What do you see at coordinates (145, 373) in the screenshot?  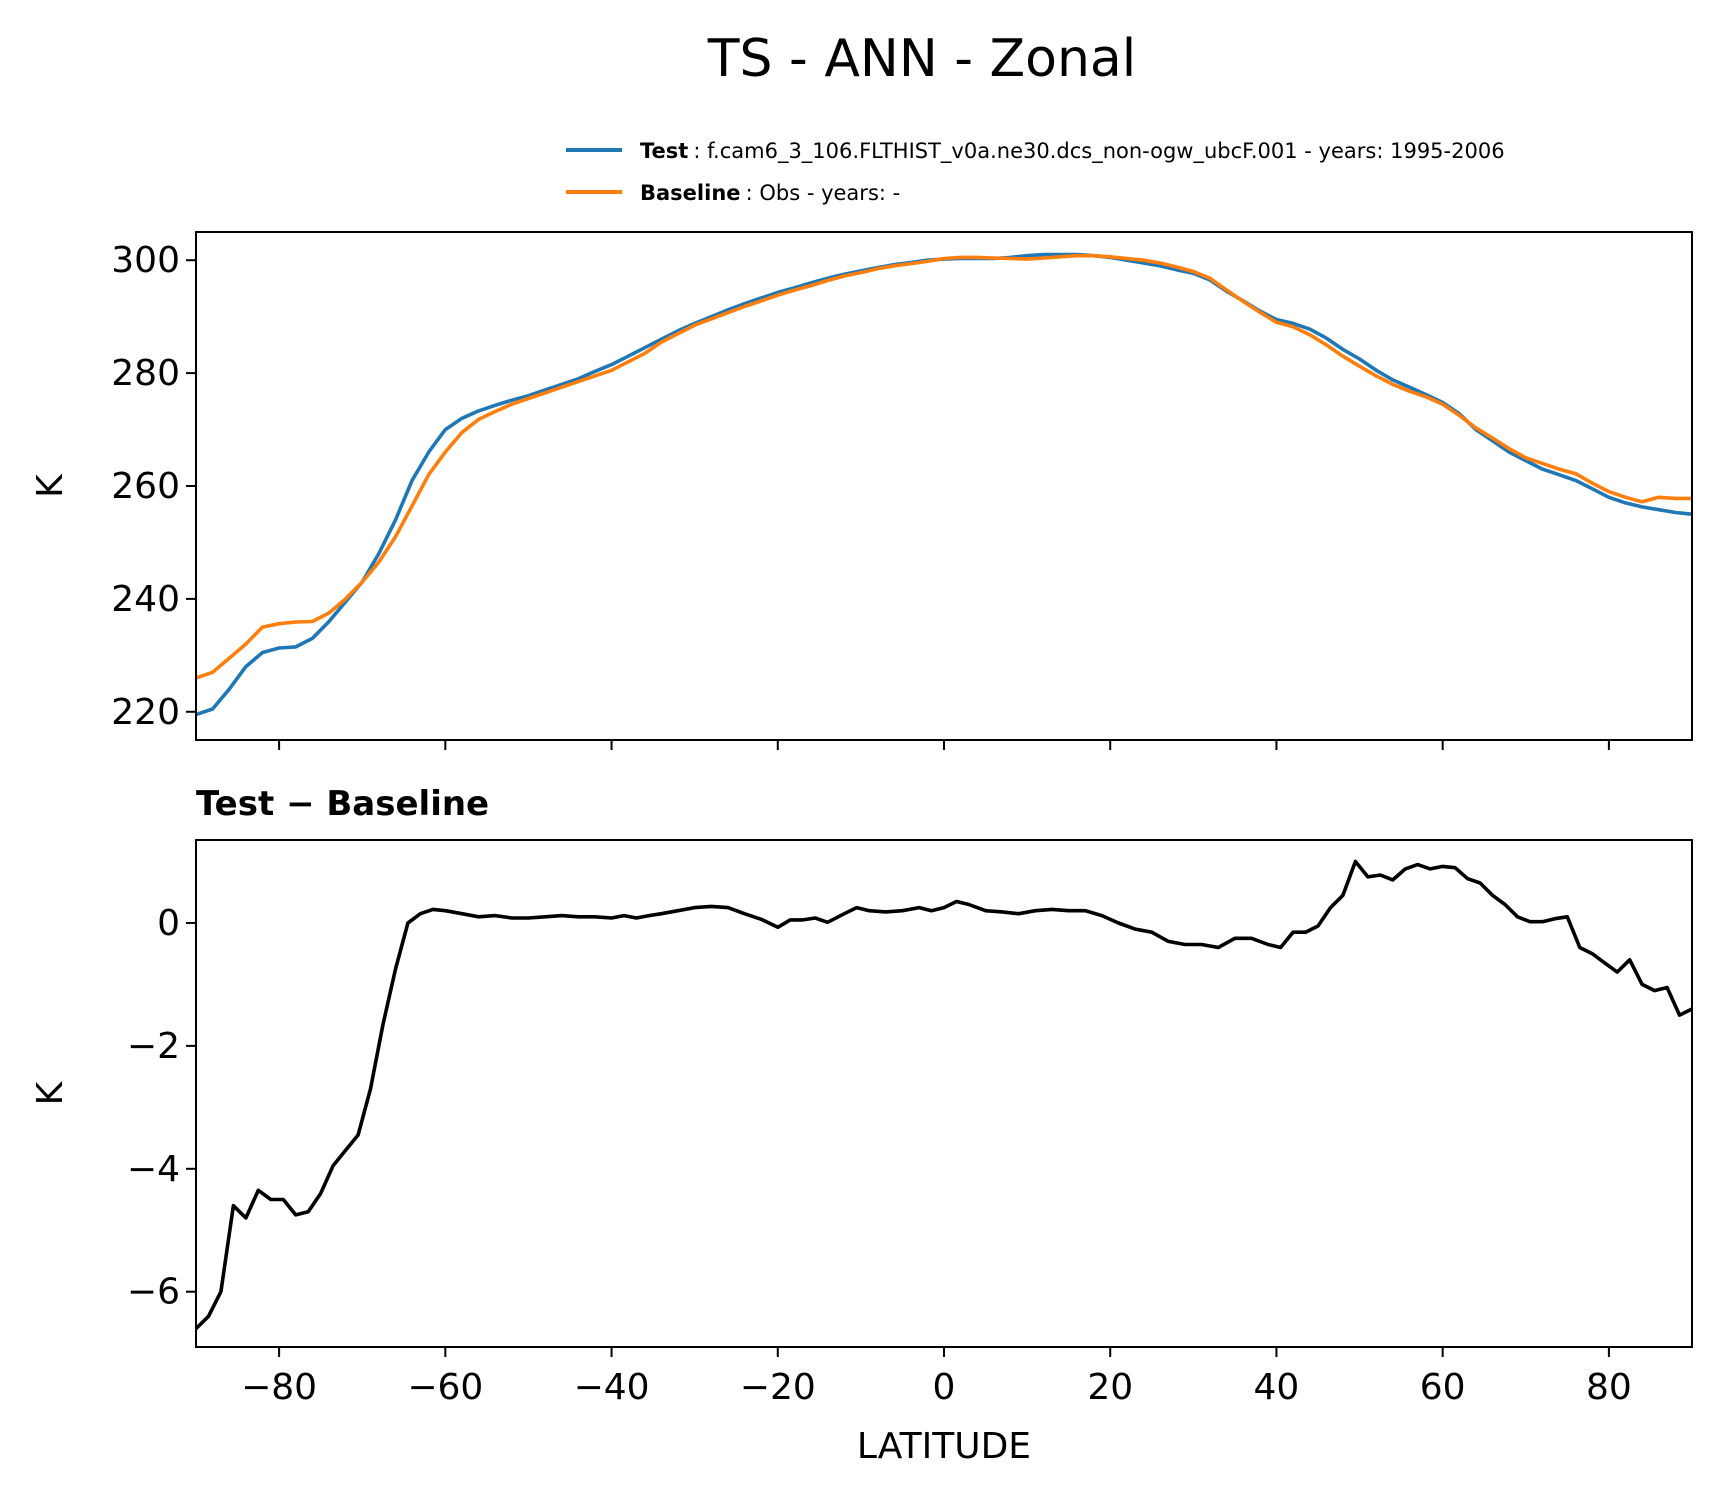 I see `y-tick-label-p1: 280` at bounding box center [145, 373].